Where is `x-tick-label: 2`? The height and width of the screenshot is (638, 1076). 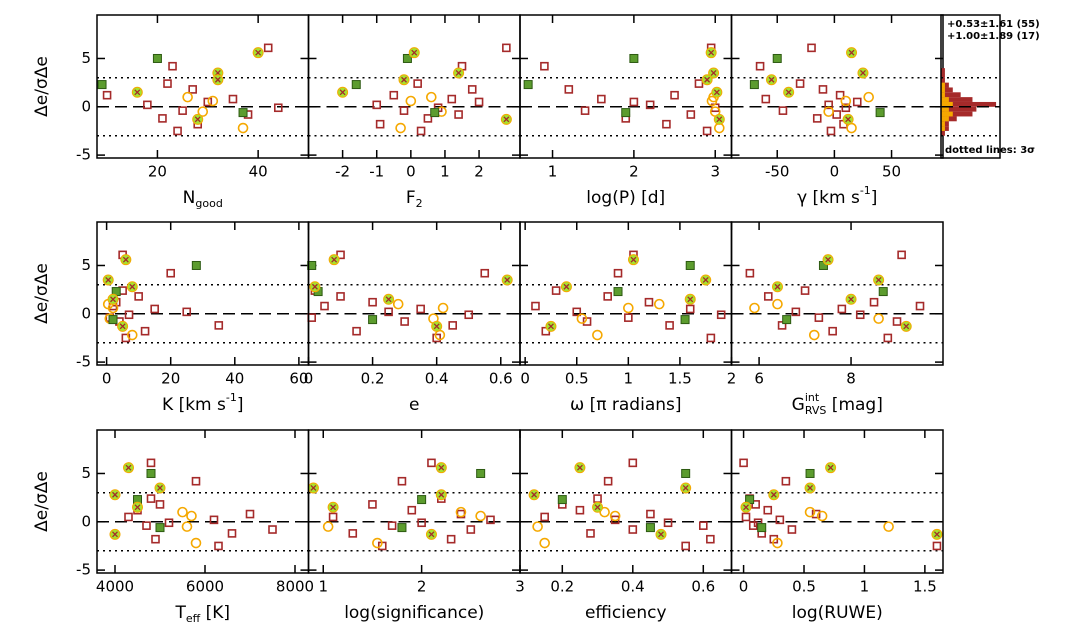 x-tick-label: 2 is located at coordinates (422, 587).